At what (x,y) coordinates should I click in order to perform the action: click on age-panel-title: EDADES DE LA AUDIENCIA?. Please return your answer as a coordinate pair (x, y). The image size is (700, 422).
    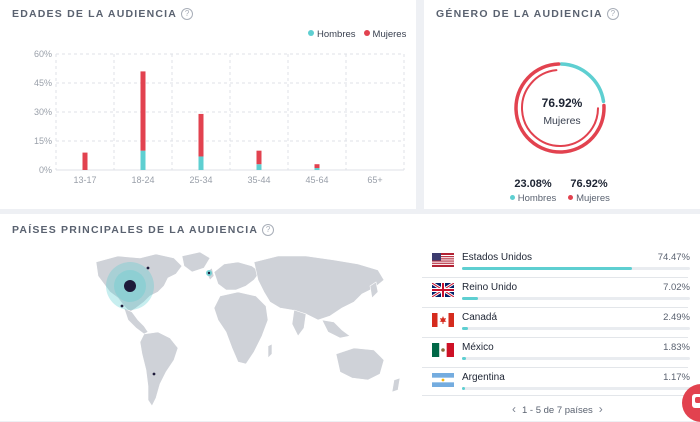
    Looking at the image, I should click on (103, 14).